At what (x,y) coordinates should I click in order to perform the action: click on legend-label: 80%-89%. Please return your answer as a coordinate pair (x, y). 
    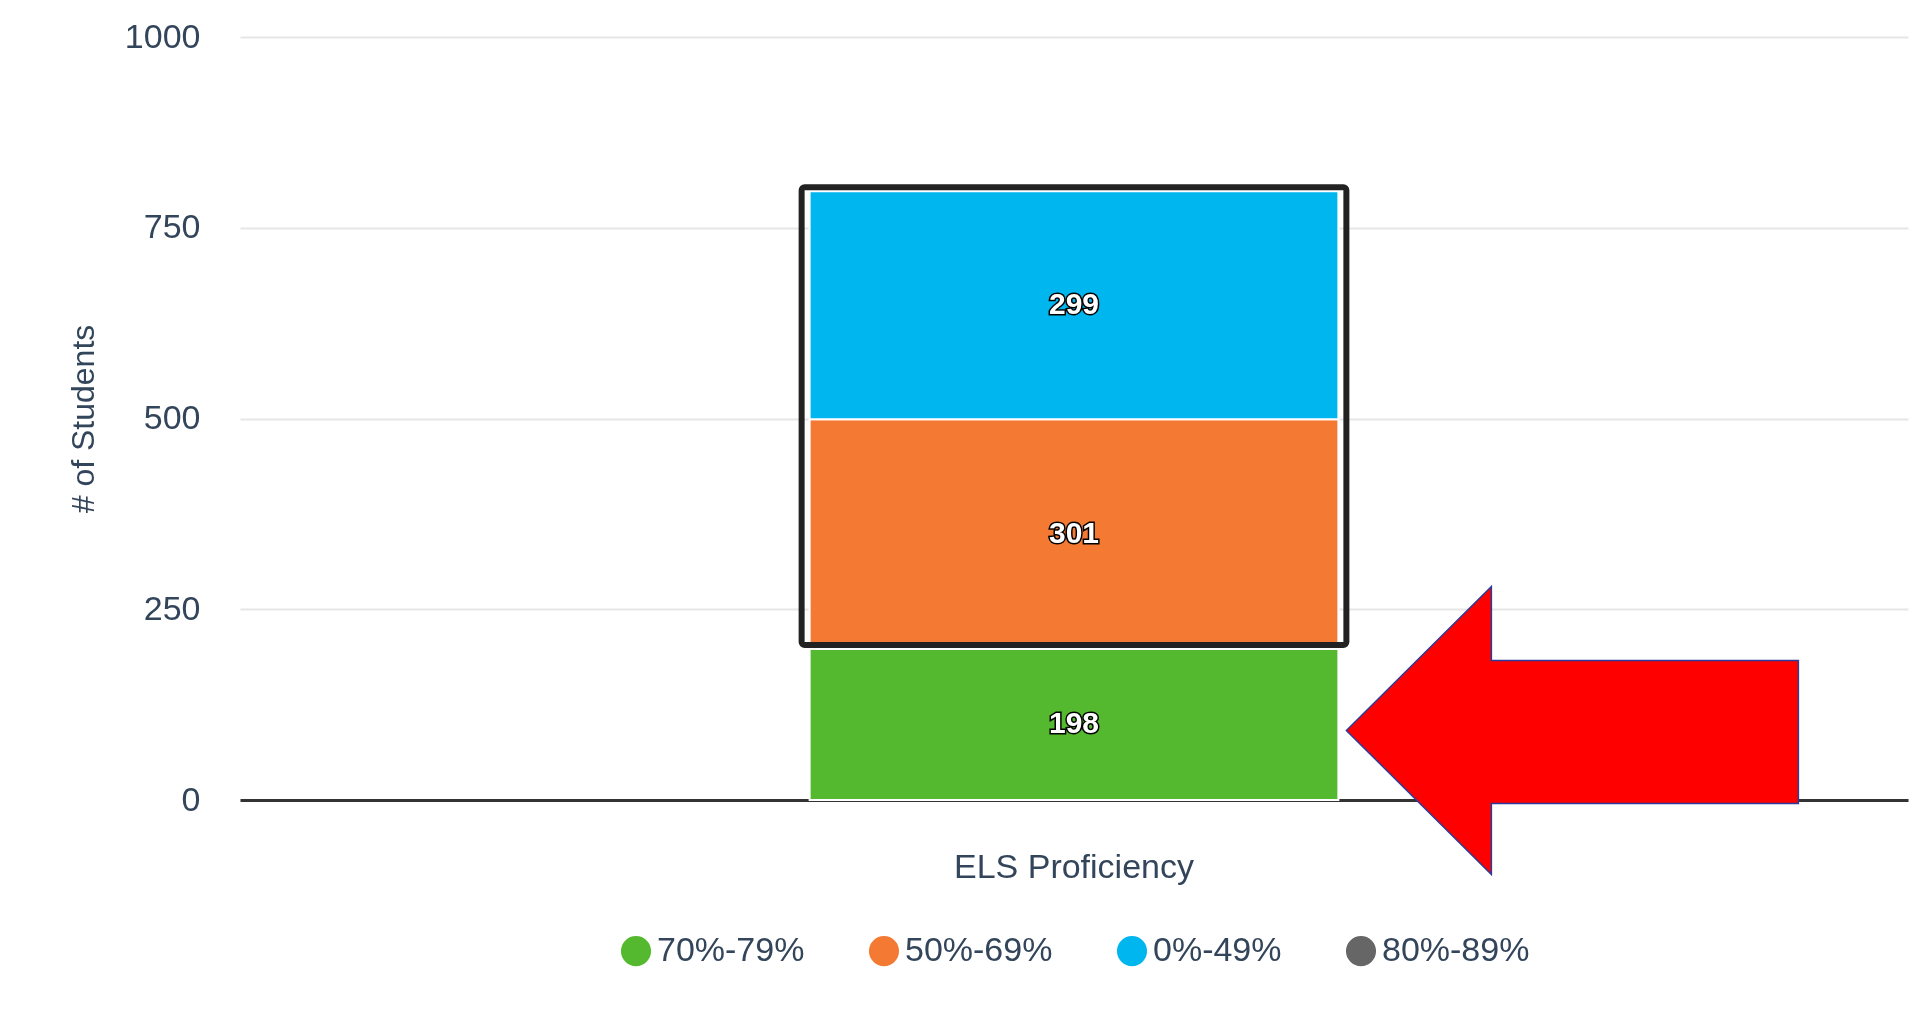
    Looking at the image, I should click on (1456, 949).